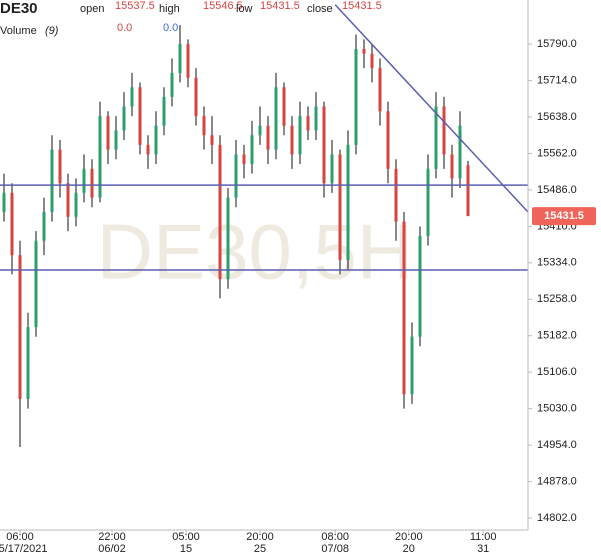 The image size is (601, 558). What do you see at coordinates (335, 537) in the screenshot?
I see `x-tick-label: 08:00` at bounding box center [335, 537].